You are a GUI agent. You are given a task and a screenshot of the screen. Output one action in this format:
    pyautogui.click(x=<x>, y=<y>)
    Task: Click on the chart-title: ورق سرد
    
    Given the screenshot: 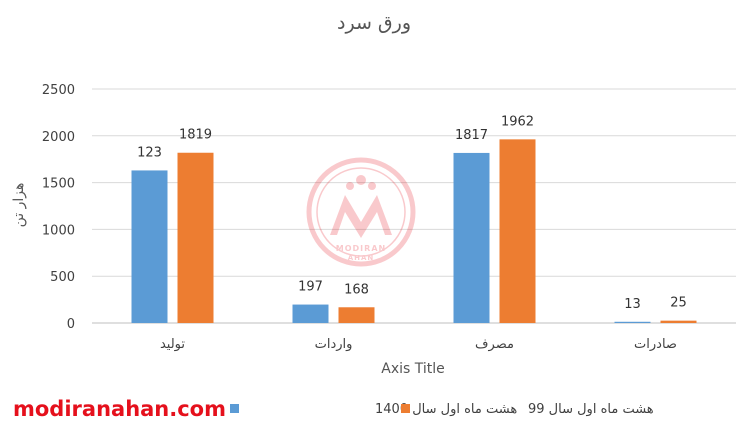 What is the action you would take?
    pyautogui.click(x=374, y=23)
    